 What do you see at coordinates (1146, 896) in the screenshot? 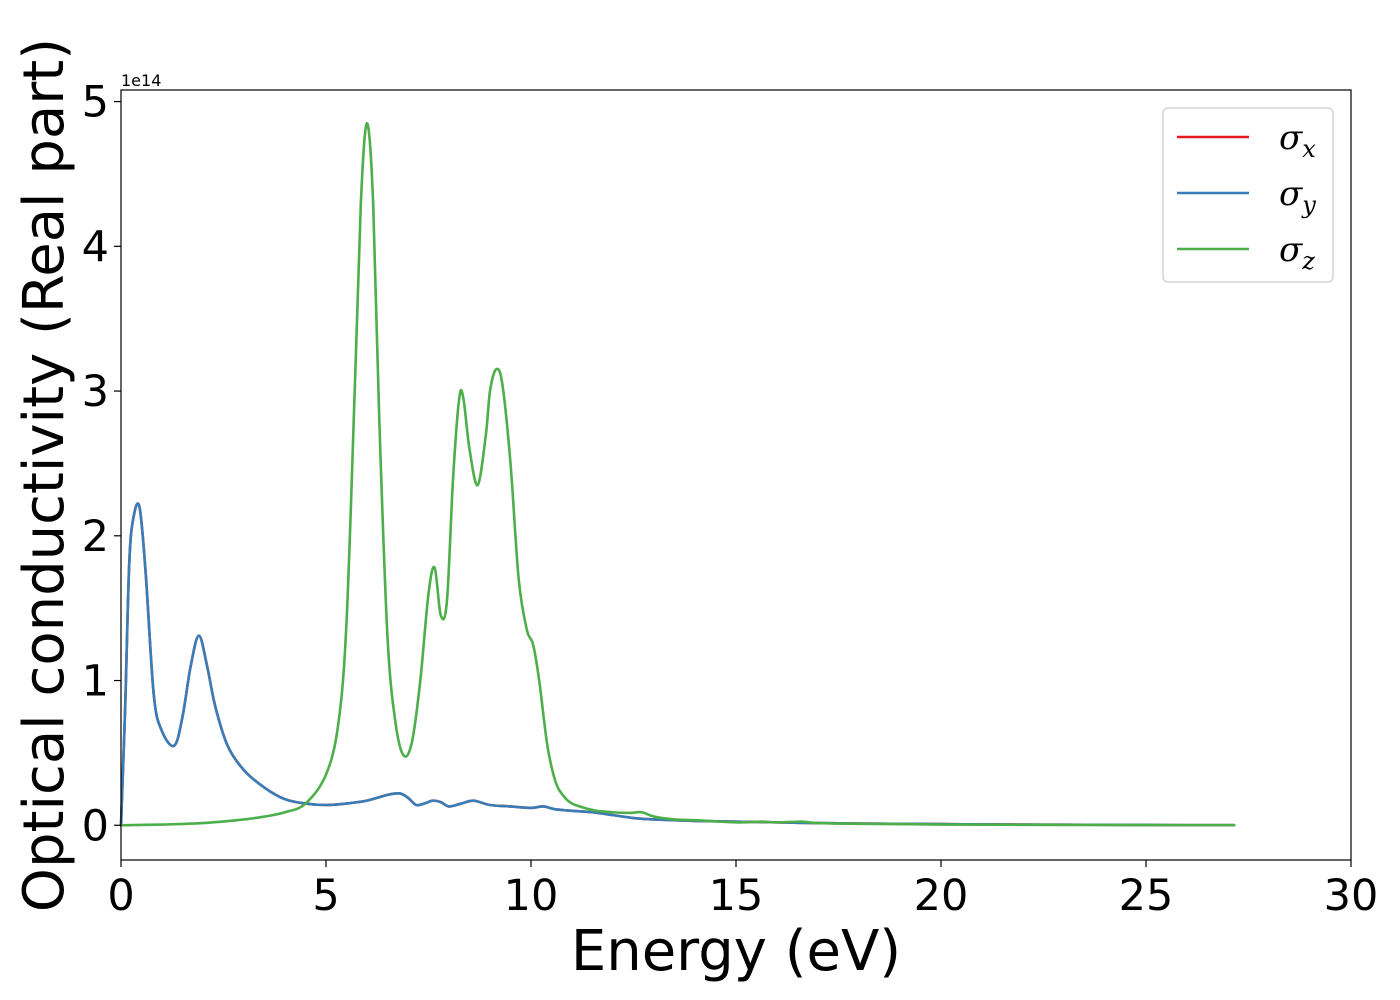
I see `x-tick-label: 25` at bounding box center [1146, 896].